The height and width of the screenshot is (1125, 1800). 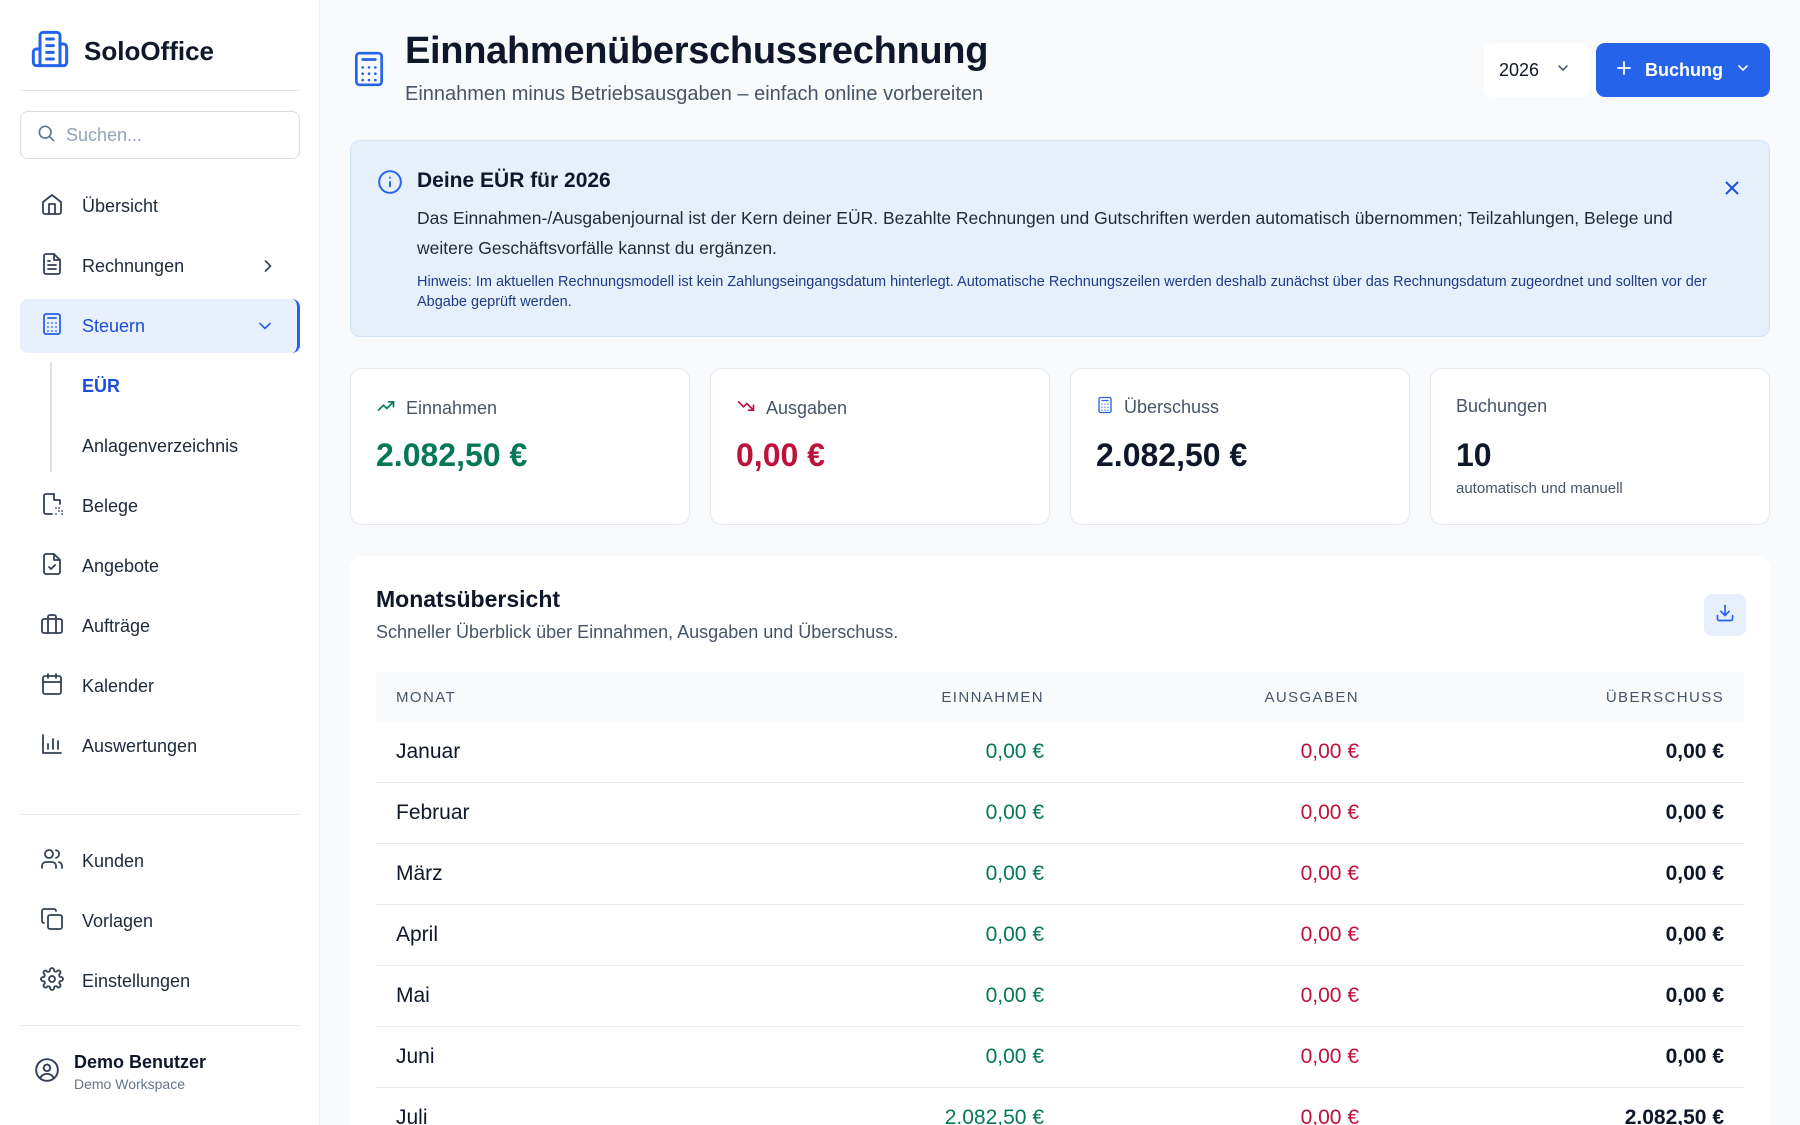 I want to click on cell-month: Mai, so click(x=413, y=995).